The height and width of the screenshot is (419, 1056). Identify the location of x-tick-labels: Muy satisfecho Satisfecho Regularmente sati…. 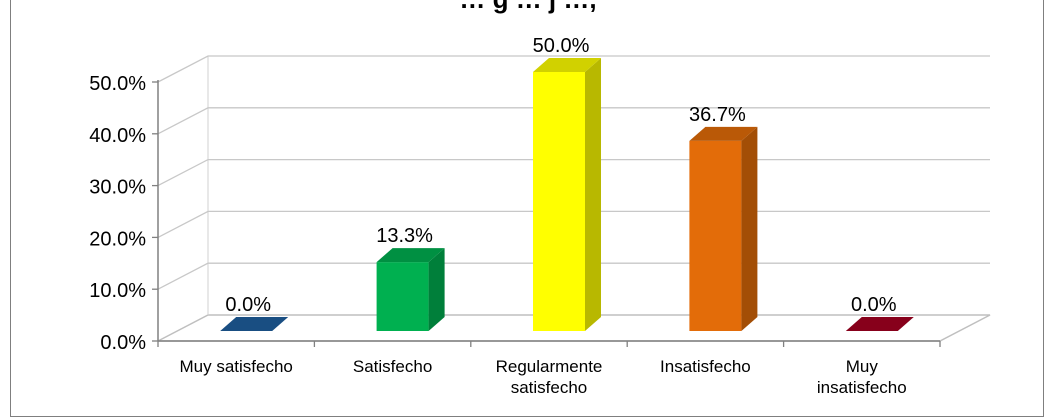
(543, 377).